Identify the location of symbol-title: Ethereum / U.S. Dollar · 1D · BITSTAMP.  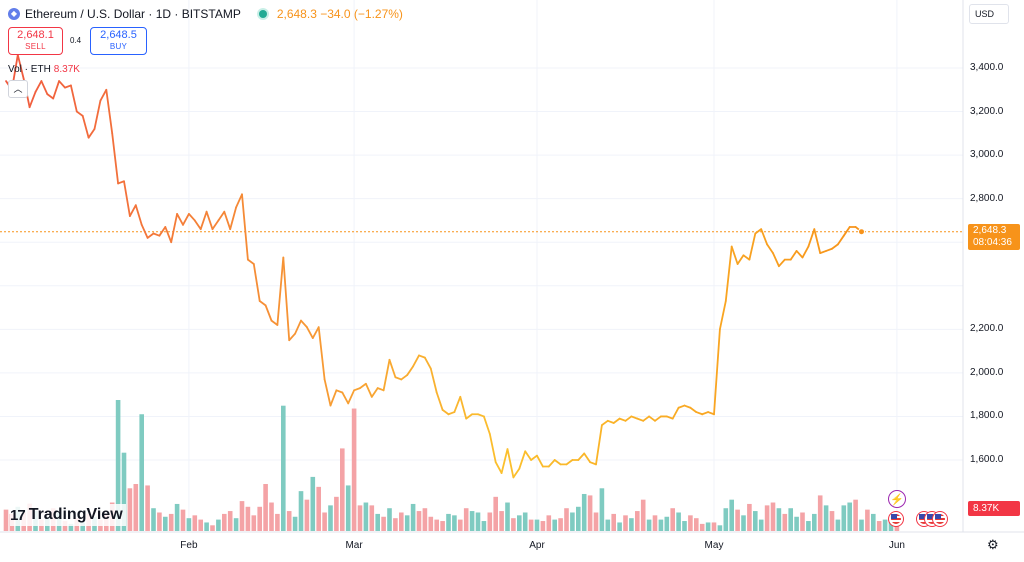
(133, 14).